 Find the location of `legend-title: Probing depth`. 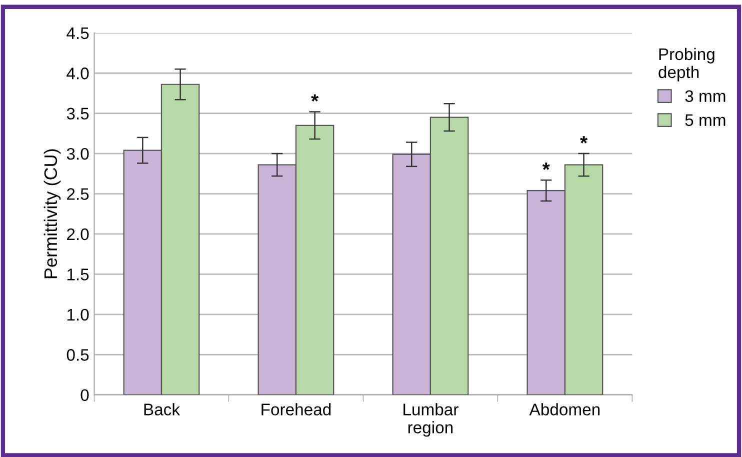

legend-title: Probing depth is located at coordinates (686, 65).